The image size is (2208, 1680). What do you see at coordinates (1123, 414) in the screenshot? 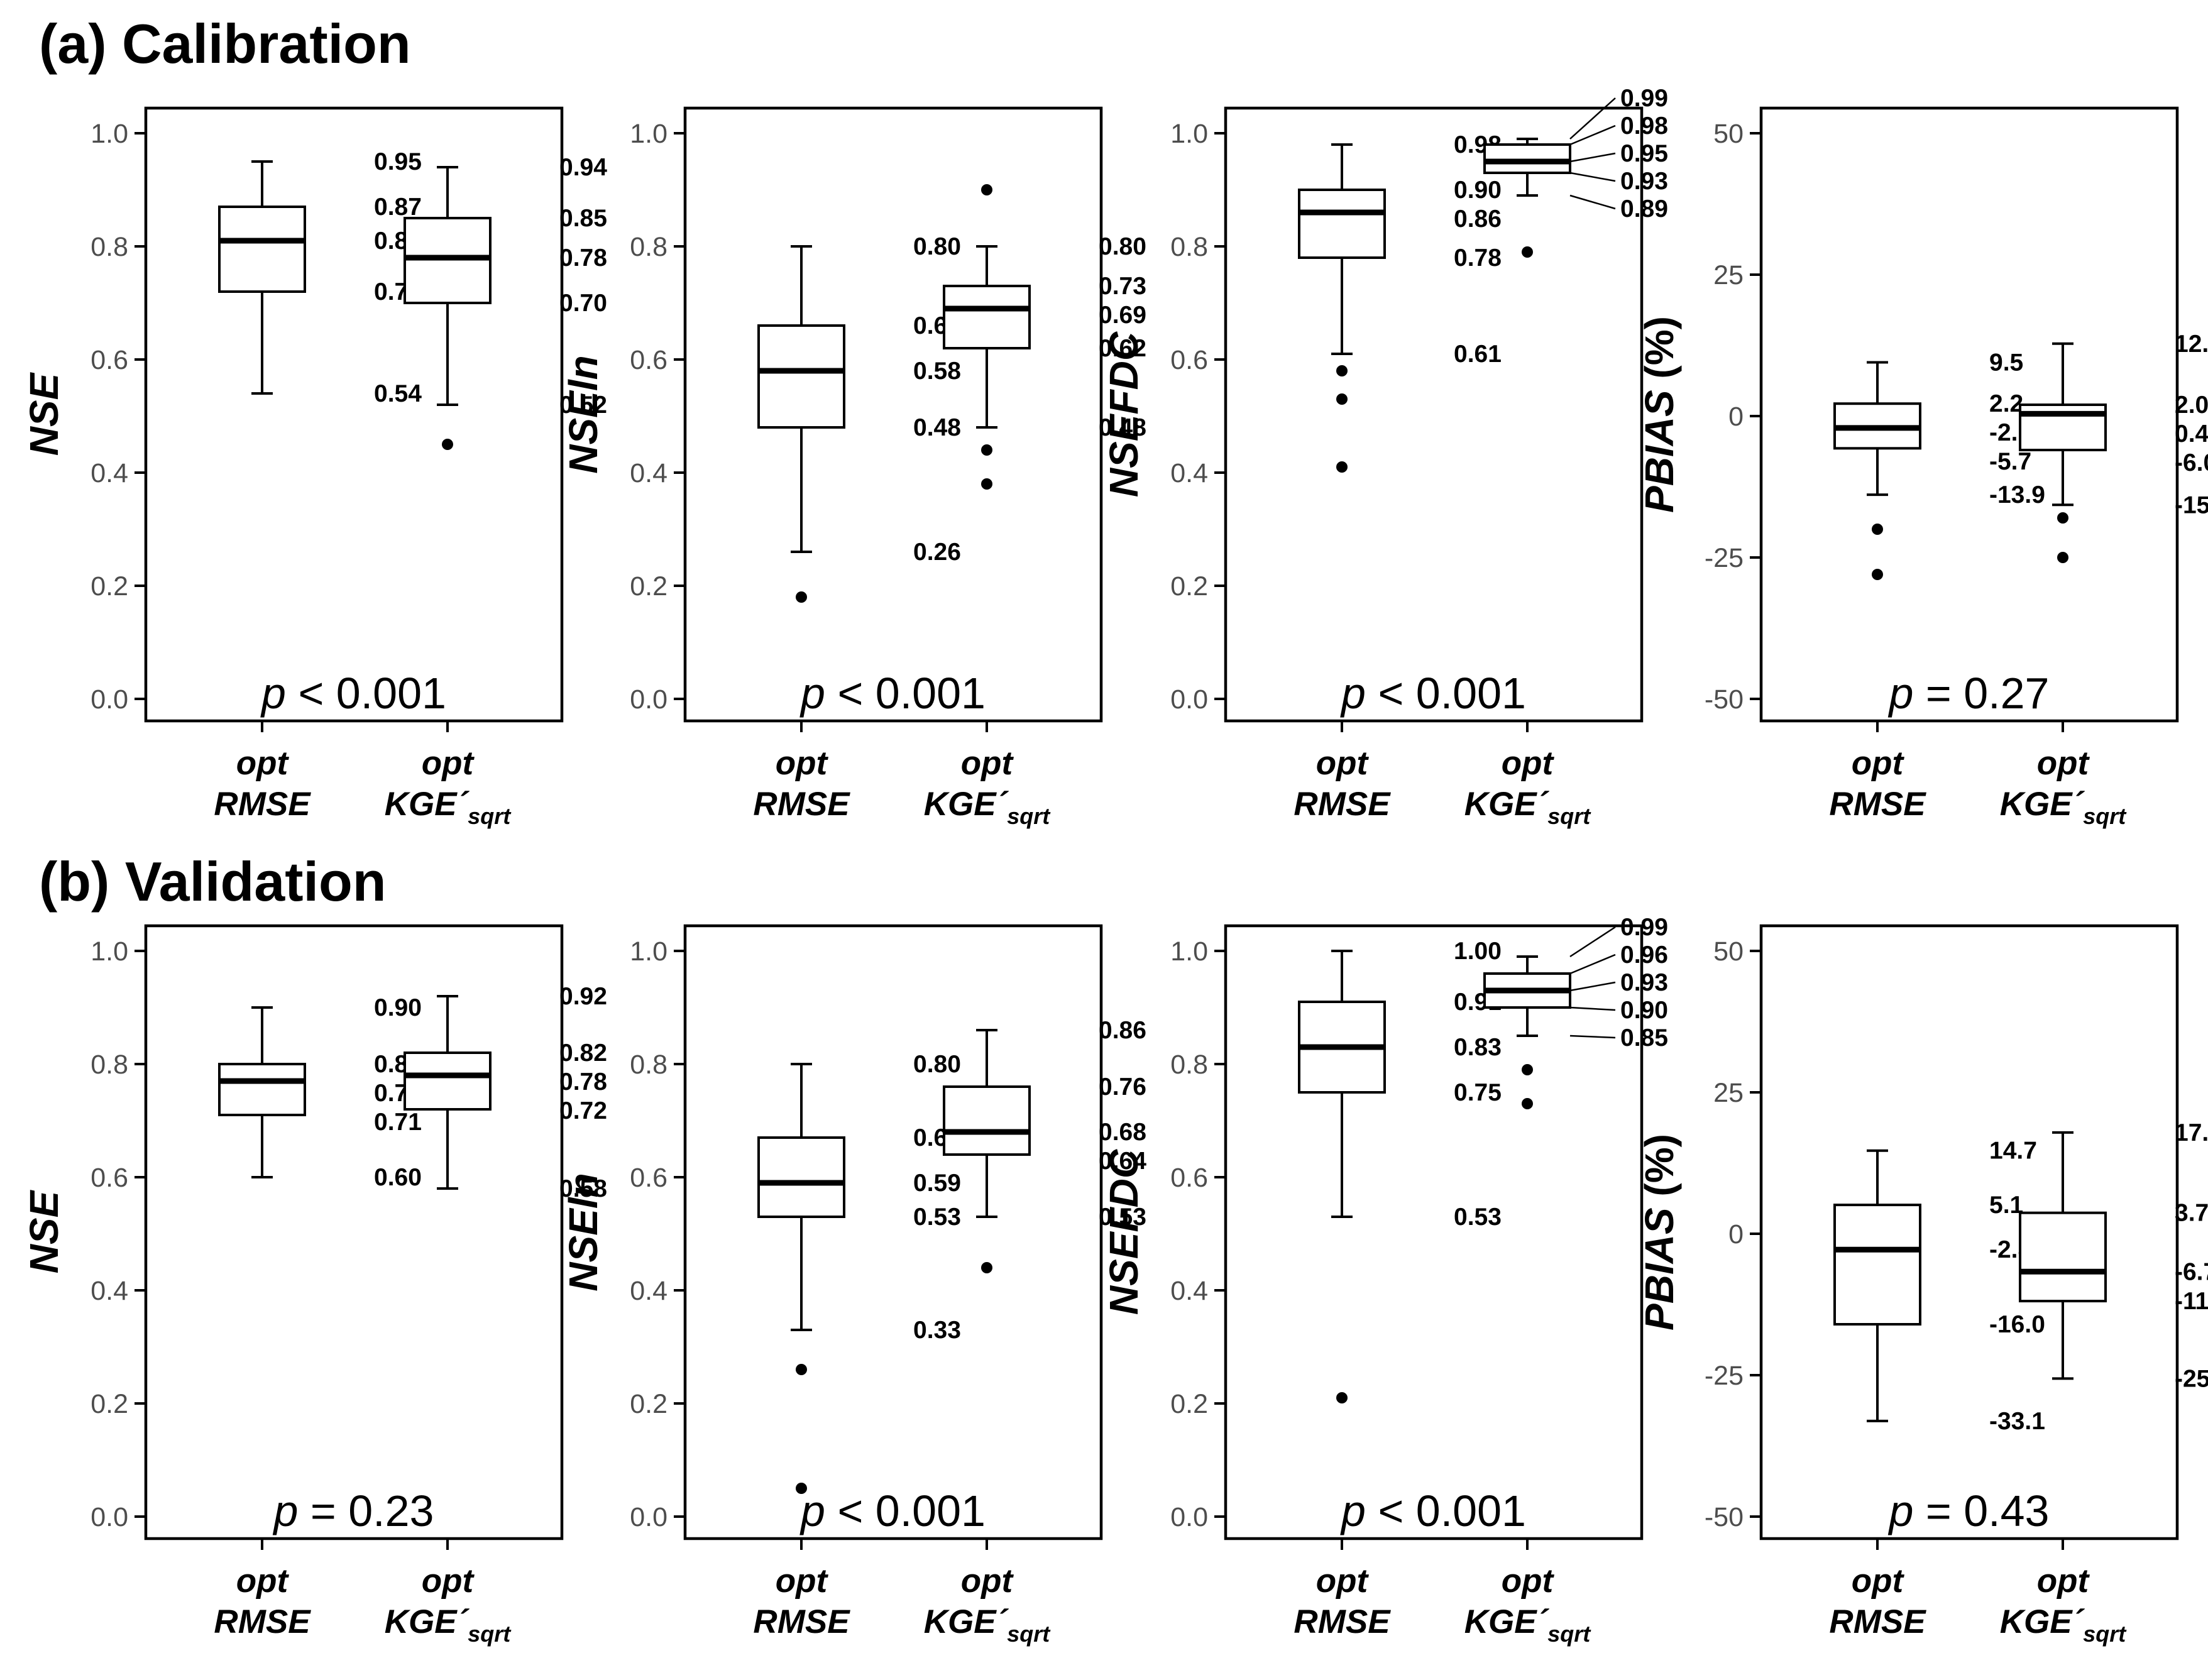
I see `y-axis-label: NSEFDC` at bounding box center [1123, 414].